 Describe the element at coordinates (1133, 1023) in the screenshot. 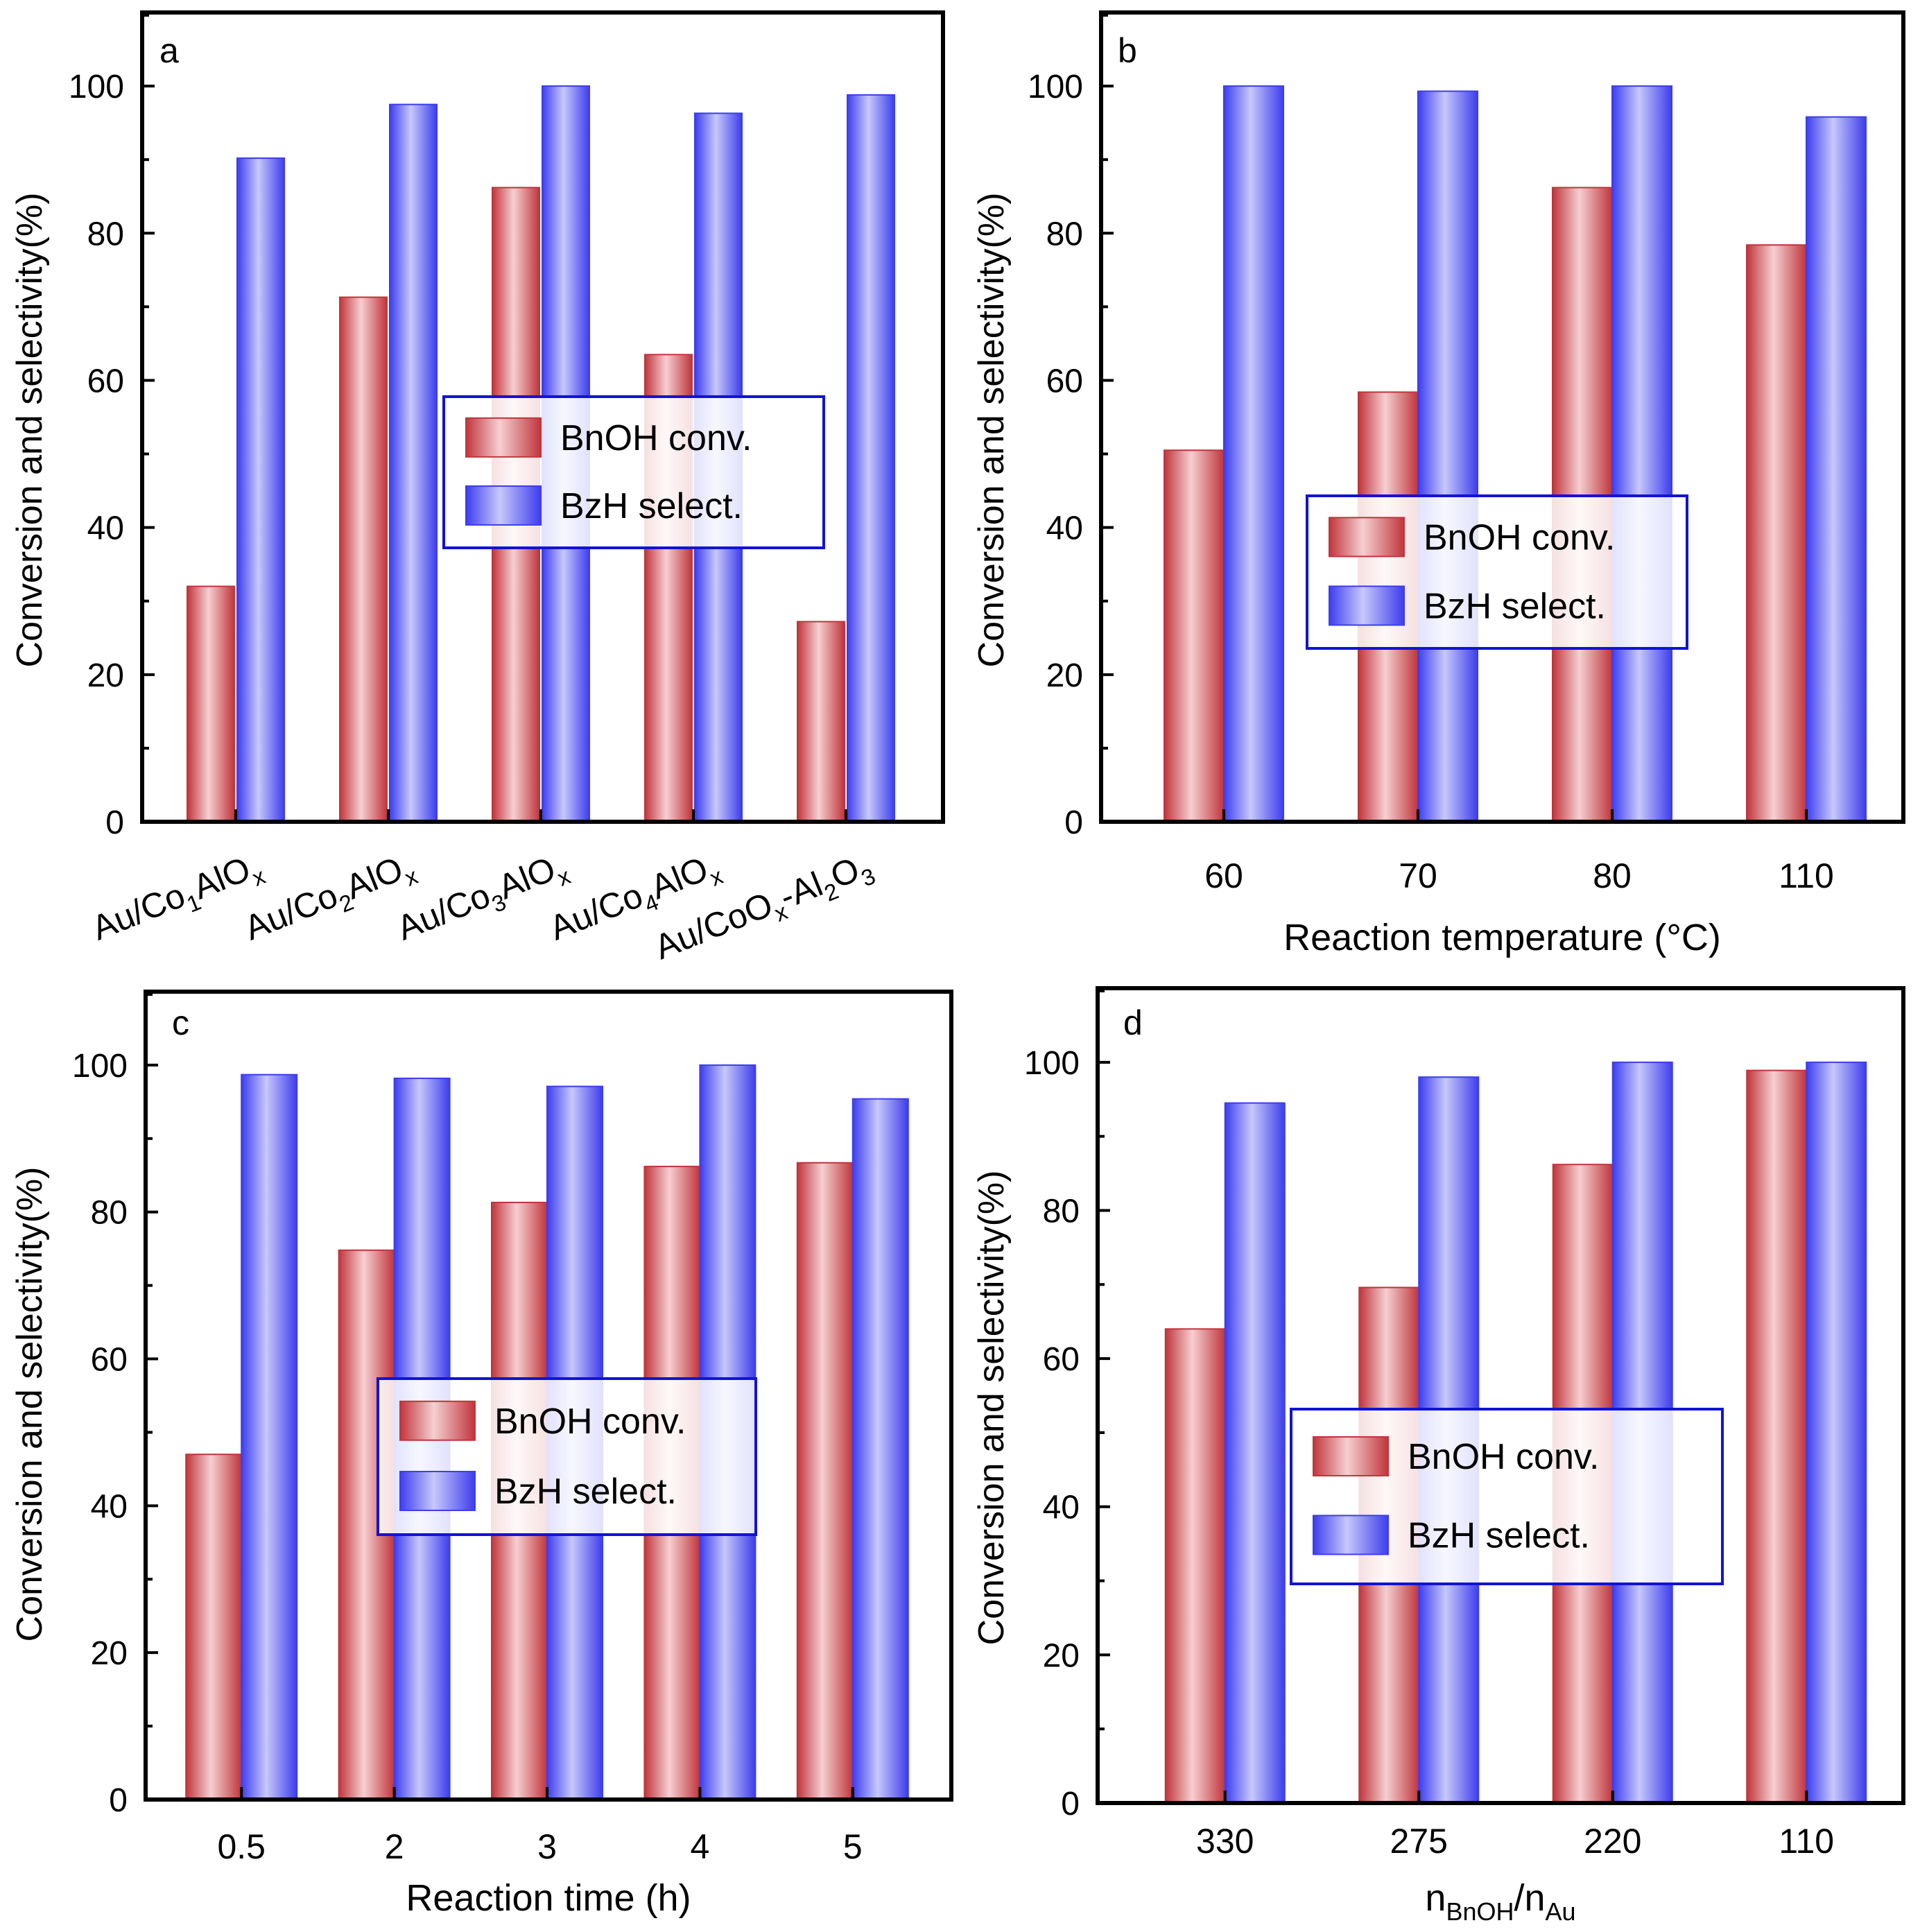

I see `panel-letter: d` at that location.